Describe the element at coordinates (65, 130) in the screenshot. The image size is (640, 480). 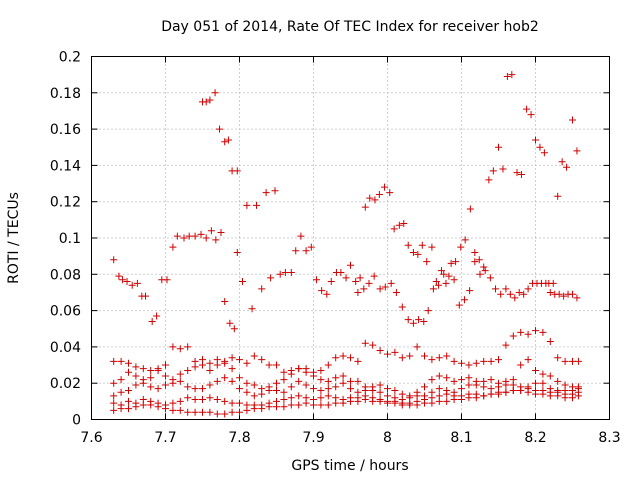
I see `y-tick-label: 0.16` at that location.